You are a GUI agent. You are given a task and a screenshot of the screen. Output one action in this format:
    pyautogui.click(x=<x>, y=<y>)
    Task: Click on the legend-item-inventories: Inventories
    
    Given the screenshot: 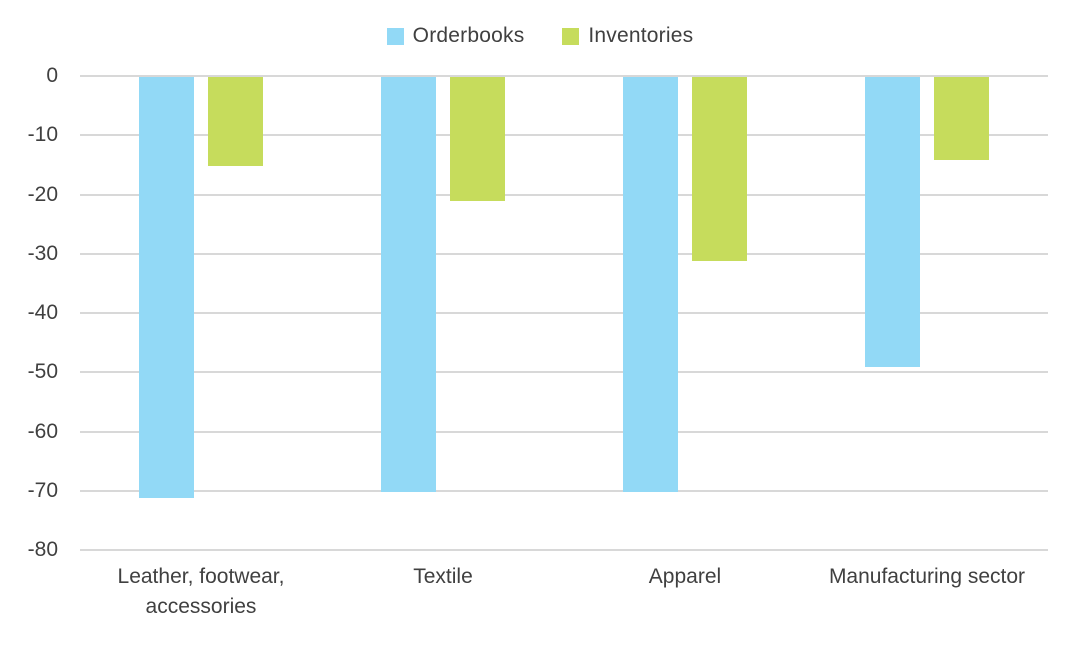 What is the action you would take?
    pyautogui.click(x=627, y=36)
    